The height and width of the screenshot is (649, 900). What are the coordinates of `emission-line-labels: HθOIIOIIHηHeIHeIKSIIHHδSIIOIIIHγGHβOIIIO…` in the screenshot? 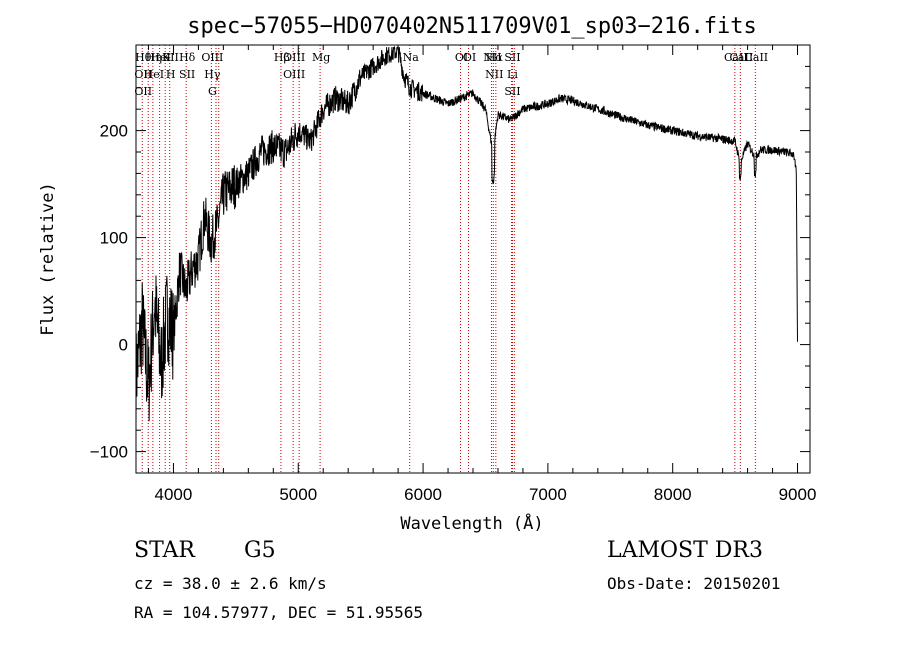 It's located at (451, 74).